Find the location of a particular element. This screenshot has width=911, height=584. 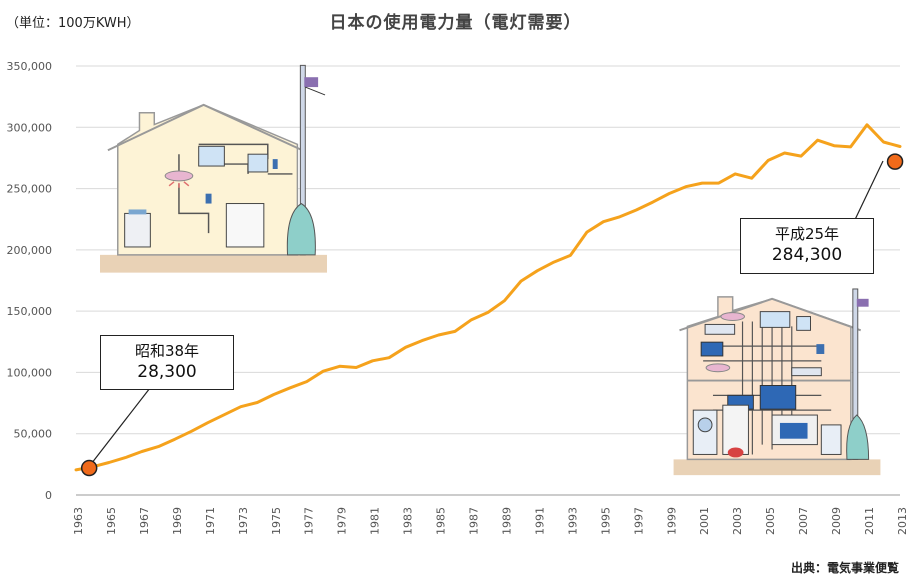

x-tick-label: 1965 is located at coordinates (111, 521).